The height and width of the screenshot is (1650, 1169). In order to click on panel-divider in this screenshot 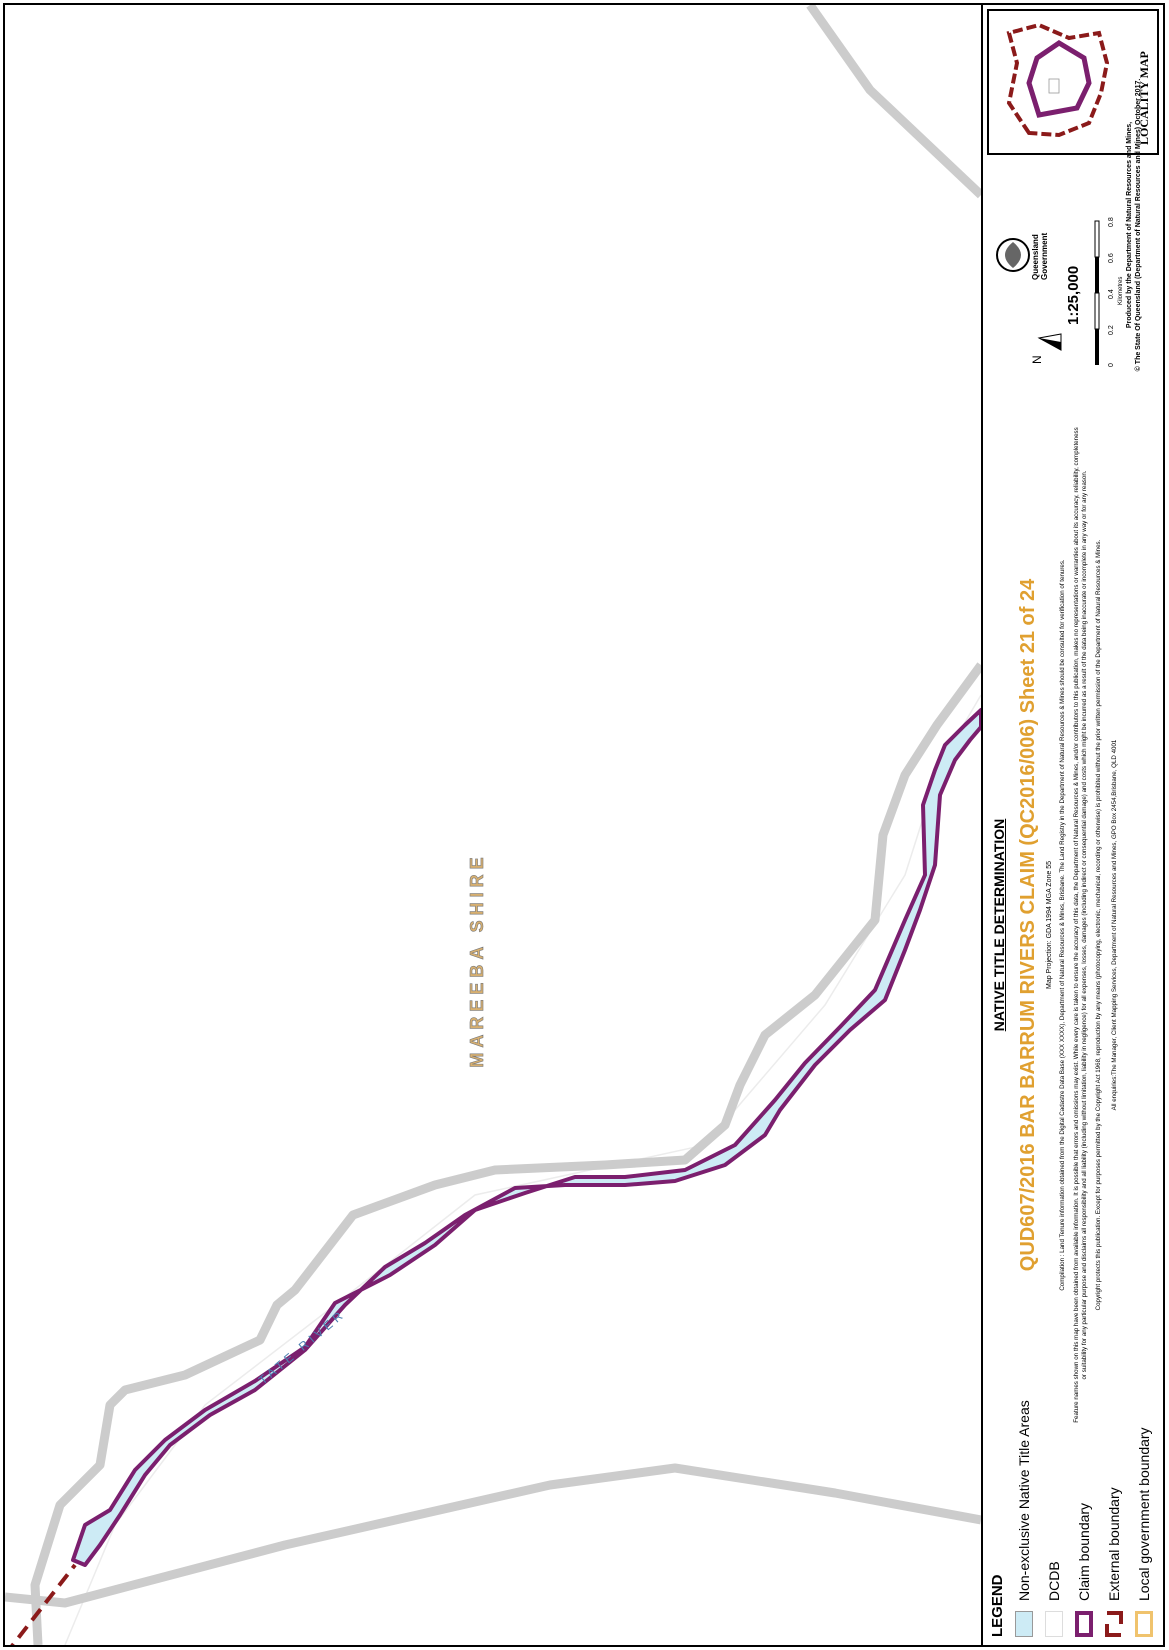, I will do `click(982, 825)`.